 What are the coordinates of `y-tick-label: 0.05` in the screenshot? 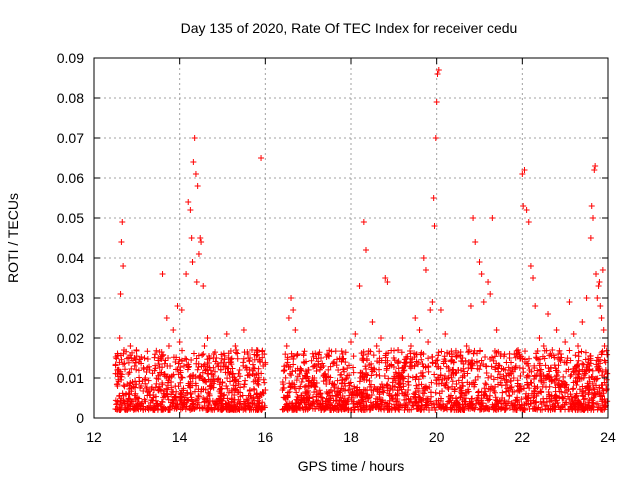 It's located at (70, 218).